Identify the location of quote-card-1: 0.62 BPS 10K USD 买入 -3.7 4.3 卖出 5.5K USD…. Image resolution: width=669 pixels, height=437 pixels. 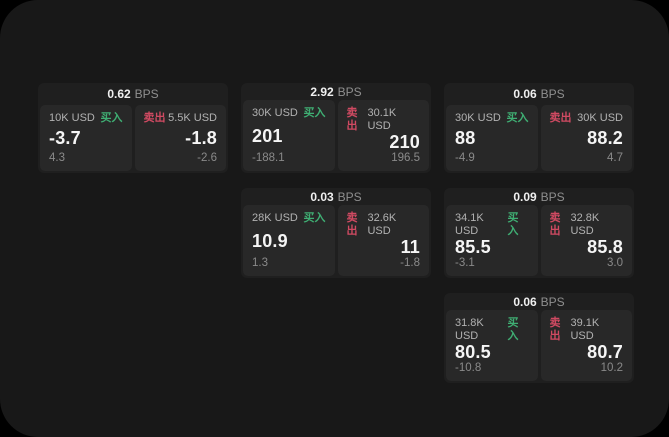
(133, 128).